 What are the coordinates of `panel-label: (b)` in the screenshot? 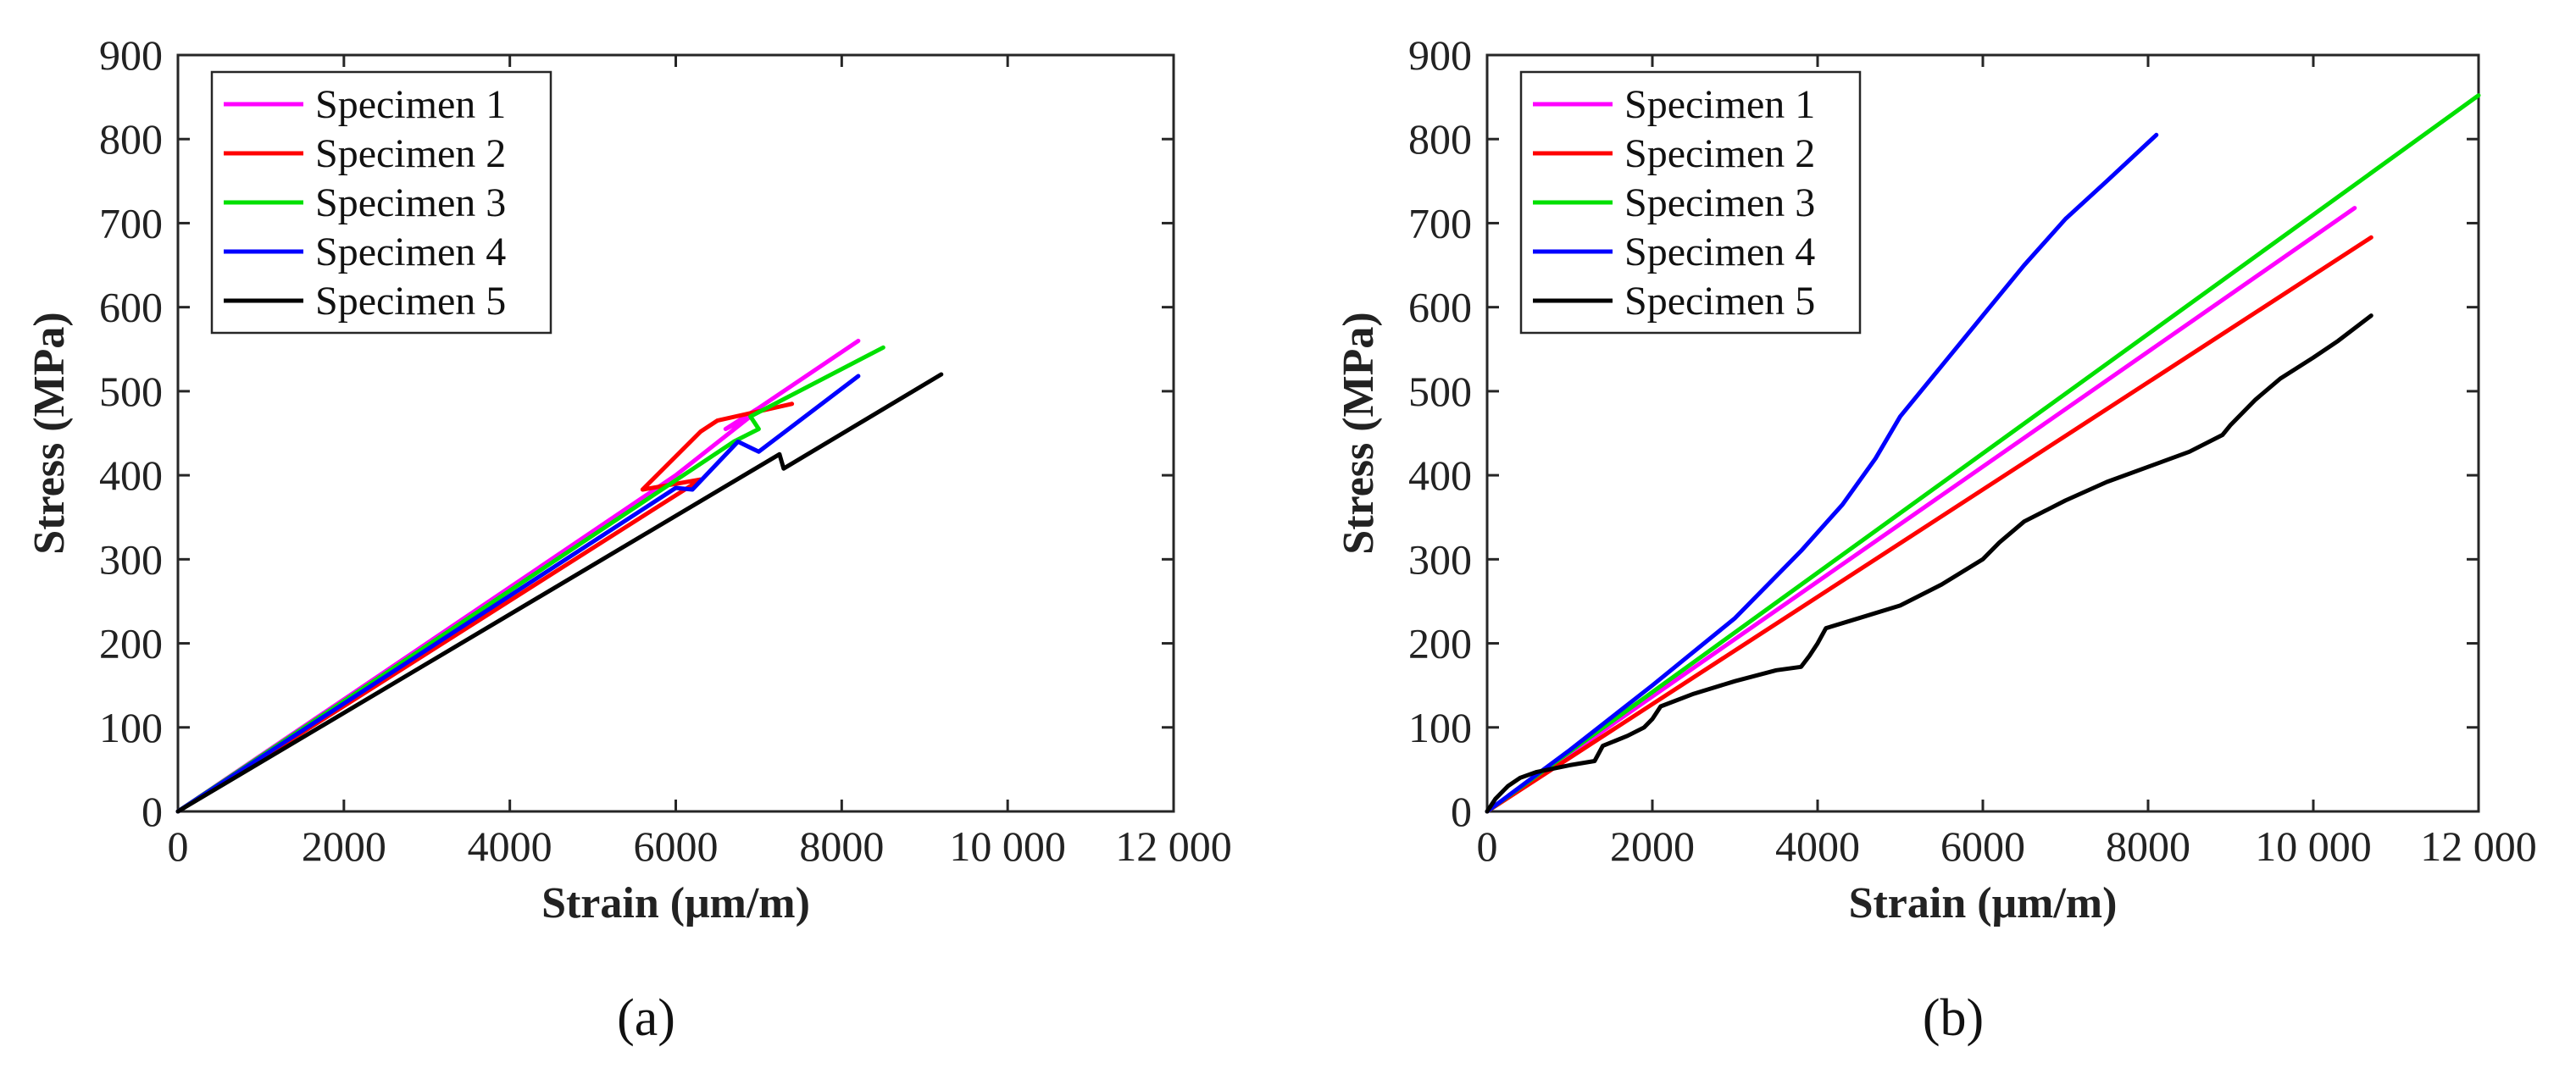 It's located at (1953, 1018).